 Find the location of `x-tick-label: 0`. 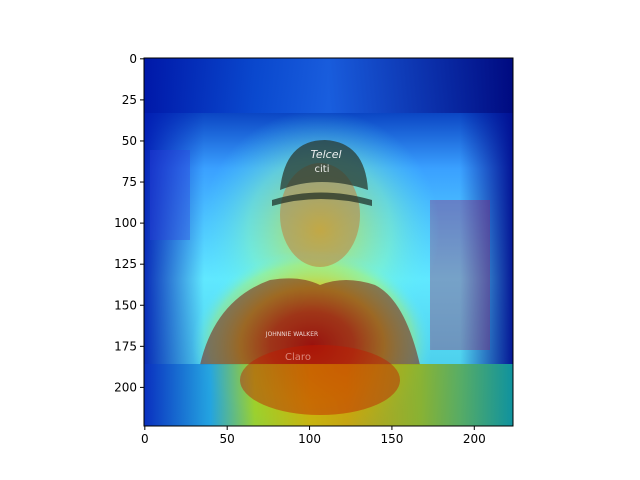

x-tick-label: 0 is located at coordinates (145, 439).